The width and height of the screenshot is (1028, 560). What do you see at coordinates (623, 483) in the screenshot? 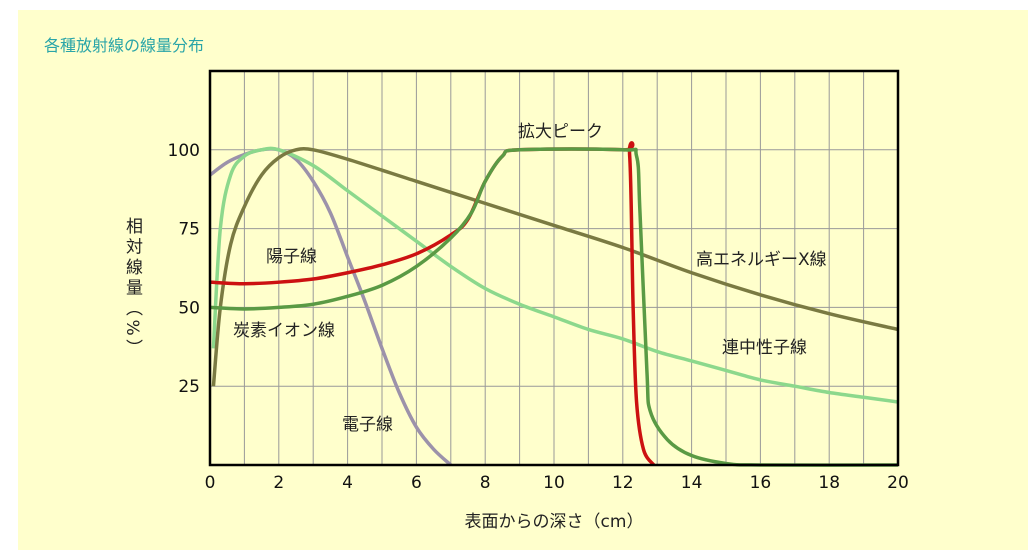
I see `x-tick-label: 12` at bounding box center [623, 483].